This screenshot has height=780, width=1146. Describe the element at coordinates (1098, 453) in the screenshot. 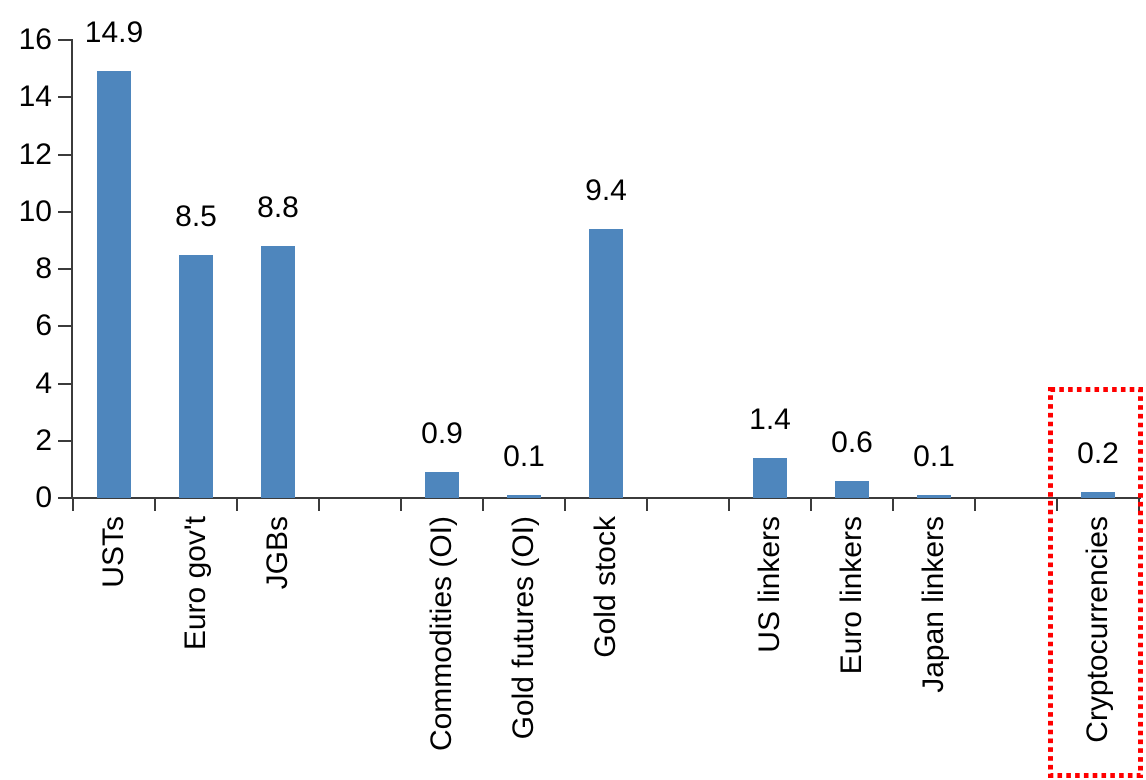

I see `bar-value-label-cryptocurrencies: 0.2` at that location.